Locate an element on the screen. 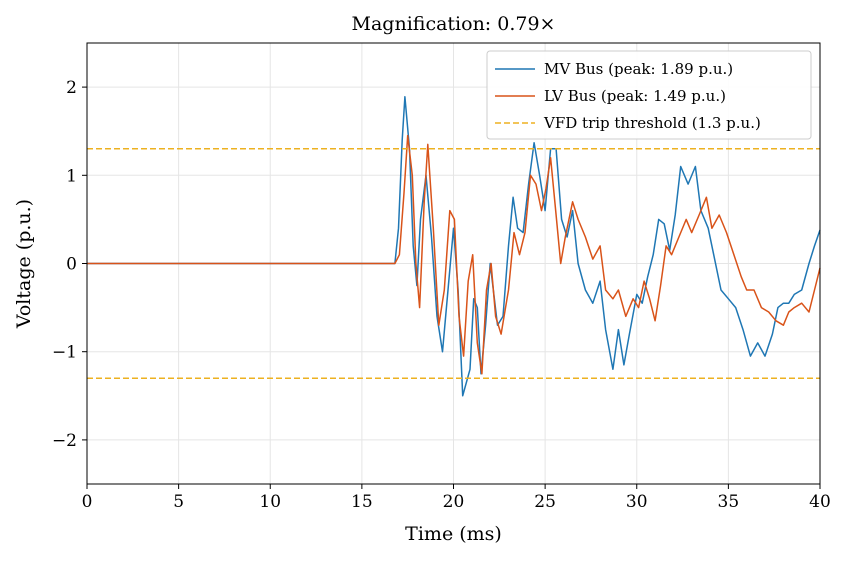  chart-title: Magnification: 0.79× is located at coordinates (454, 24).